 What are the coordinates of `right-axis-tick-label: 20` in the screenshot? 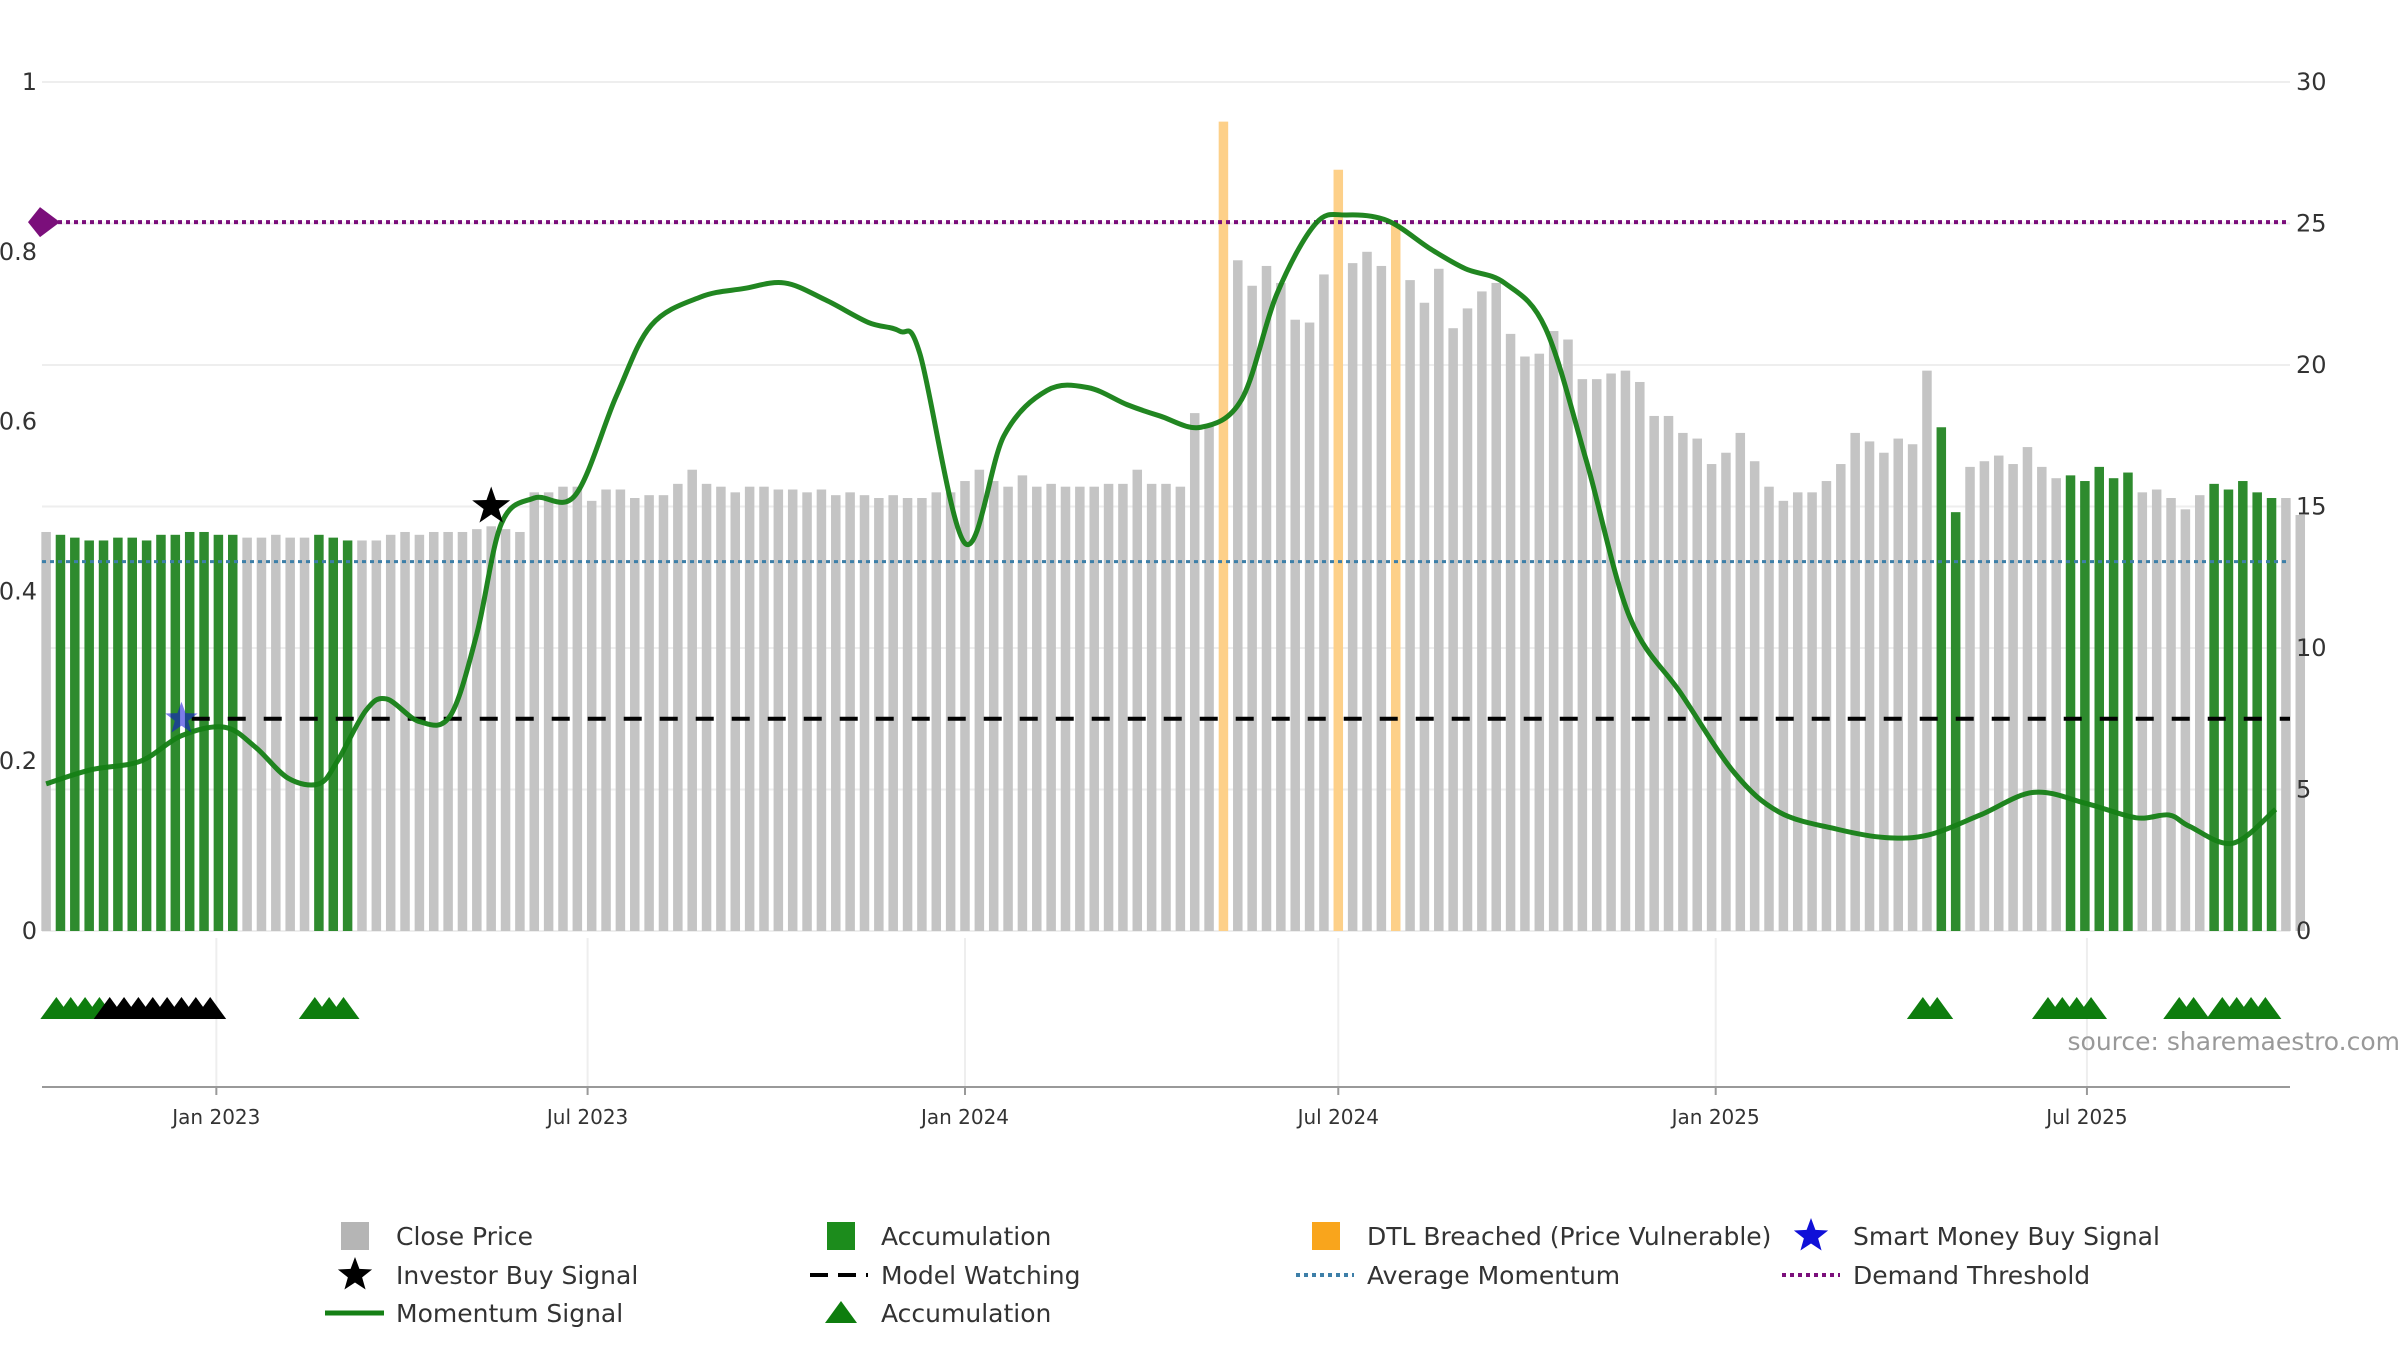 It's located at (2311, 365).